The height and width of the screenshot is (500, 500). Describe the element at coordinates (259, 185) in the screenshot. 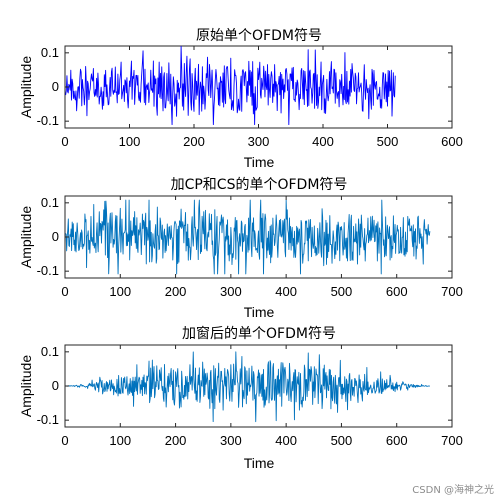

I see `plot-title: 加CP和CS的单个OFDM符号` at that location.